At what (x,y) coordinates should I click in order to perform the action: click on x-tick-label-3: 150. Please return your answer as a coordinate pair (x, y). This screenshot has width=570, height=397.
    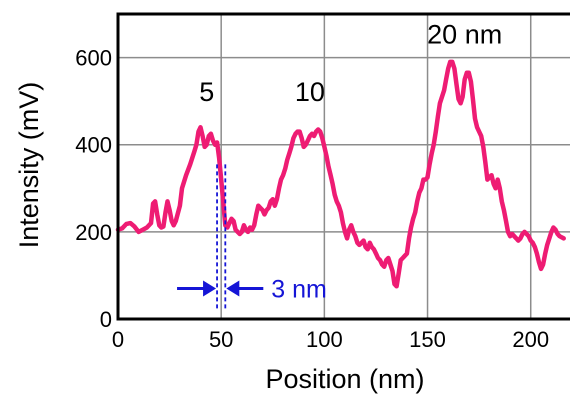
    Looking at the image, I should click on (427, 339).